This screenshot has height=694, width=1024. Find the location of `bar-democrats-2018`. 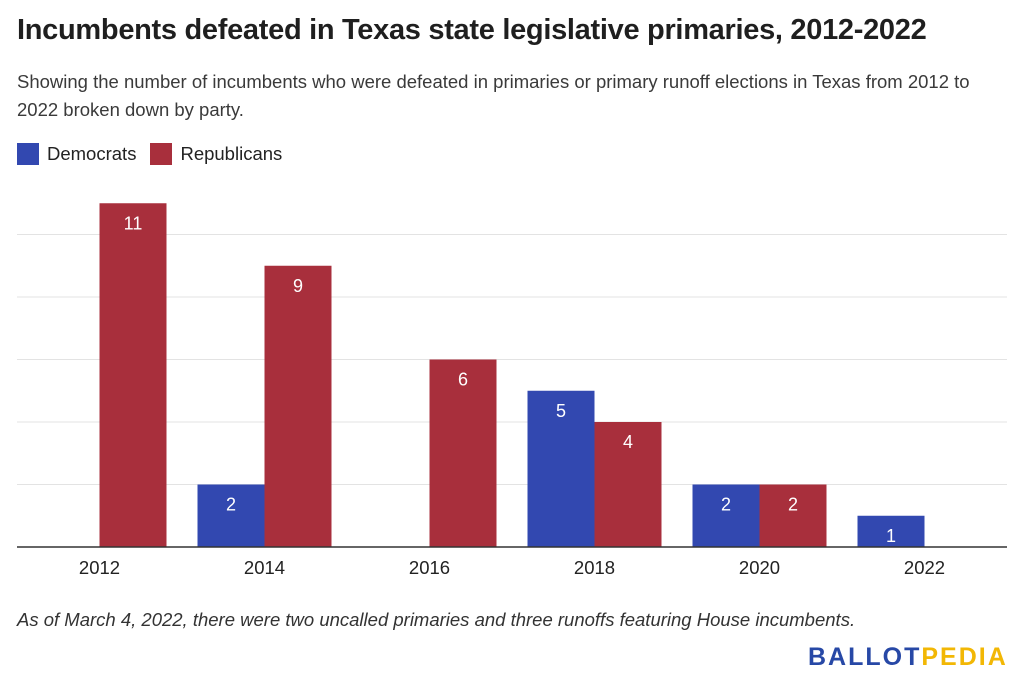

bar-democrats-2018 is located at coordinates (561, 468).